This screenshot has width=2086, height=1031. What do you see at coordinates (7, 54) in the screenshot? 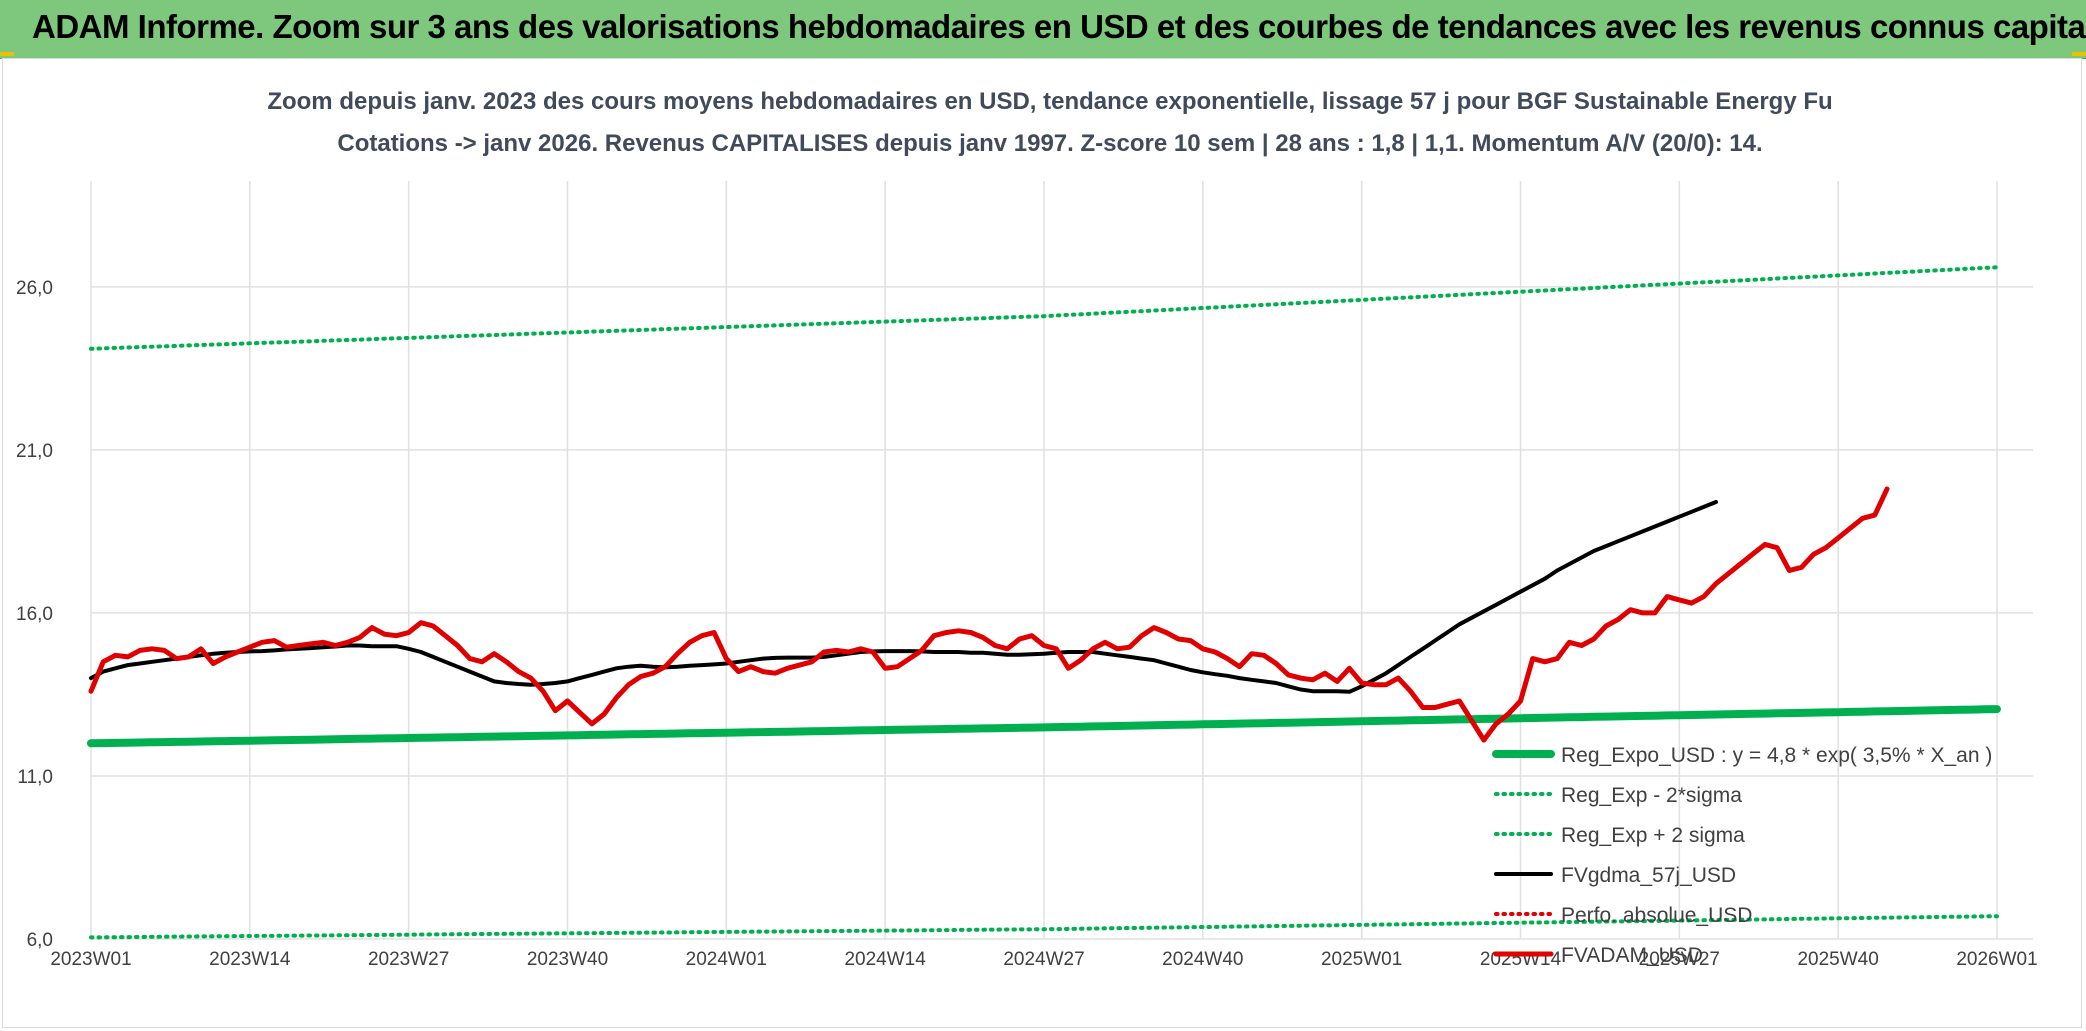
I see `corner-marker-left` at bounding box center [7, 54].